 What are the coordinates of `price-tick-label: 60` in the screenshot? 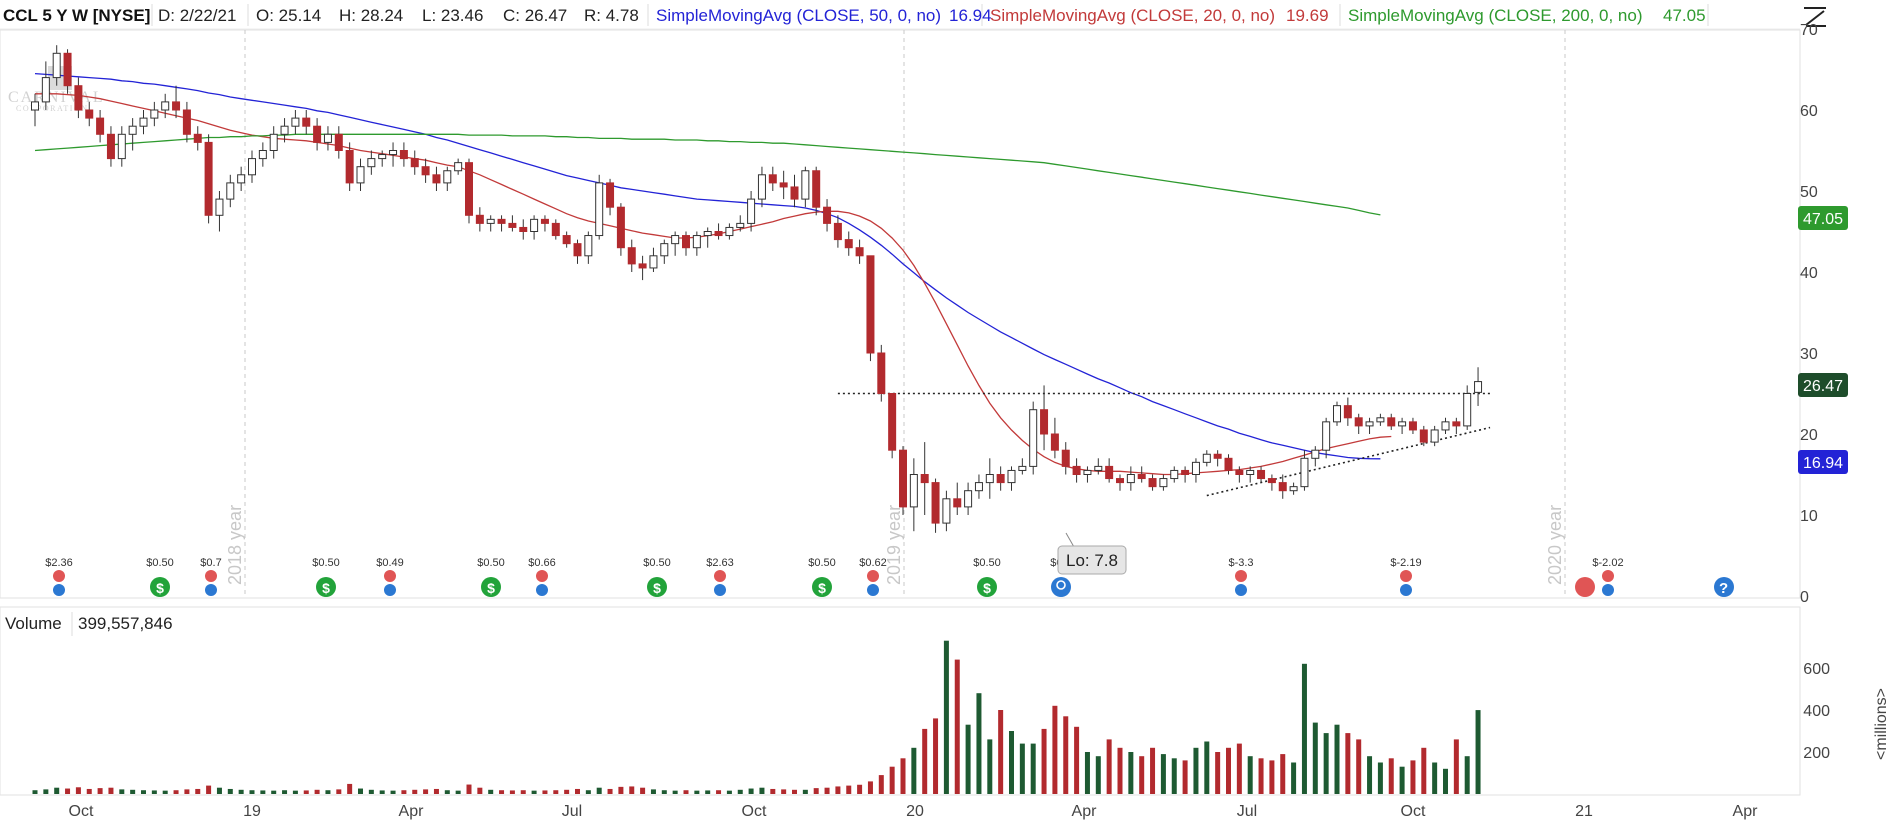 It's located at (1809, 111).